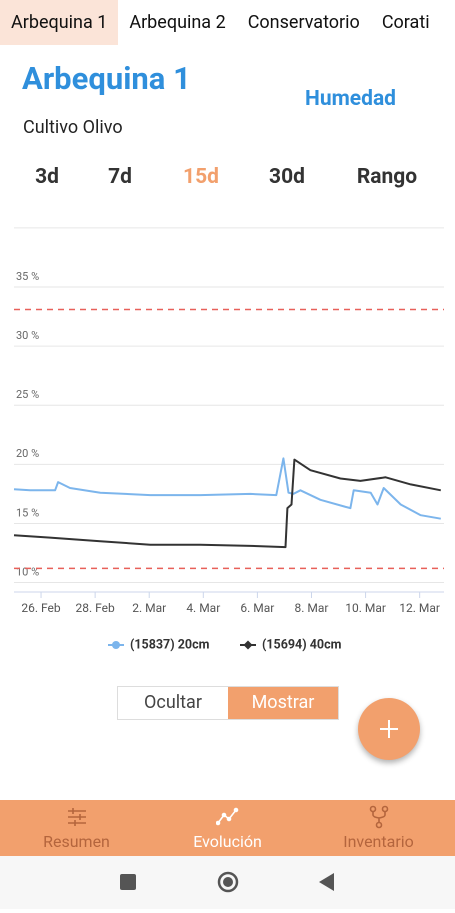 The image size is (455, 913). What do you see at coordinates (170, 644) in the screenshot?
I see `legend-label: (15837) 20cm` at bounding box center [170, 644].